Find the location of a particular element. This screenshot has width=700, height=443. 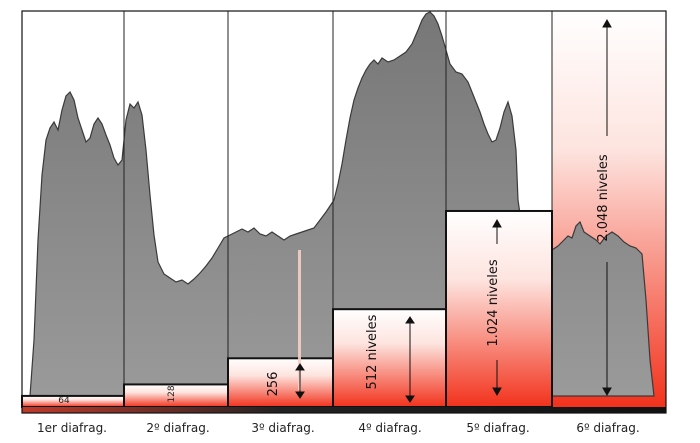

column-label-1: 1er diafrag. is located at coordinates (72, 428).